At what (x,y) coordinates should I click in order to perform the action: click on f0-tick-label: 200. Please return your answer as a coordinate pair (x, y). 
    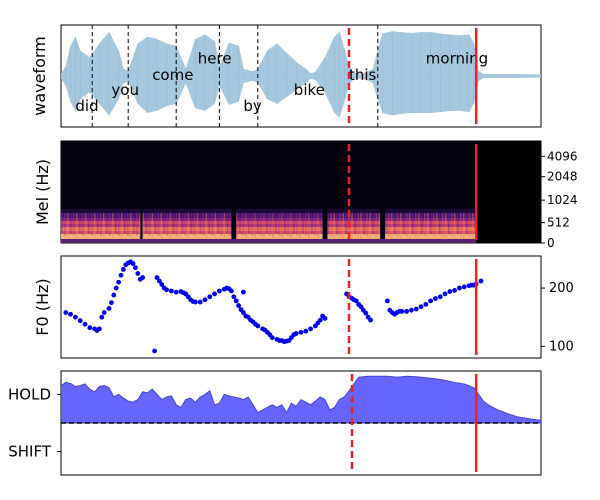
    Looking at the image, I should click on (561, 288).